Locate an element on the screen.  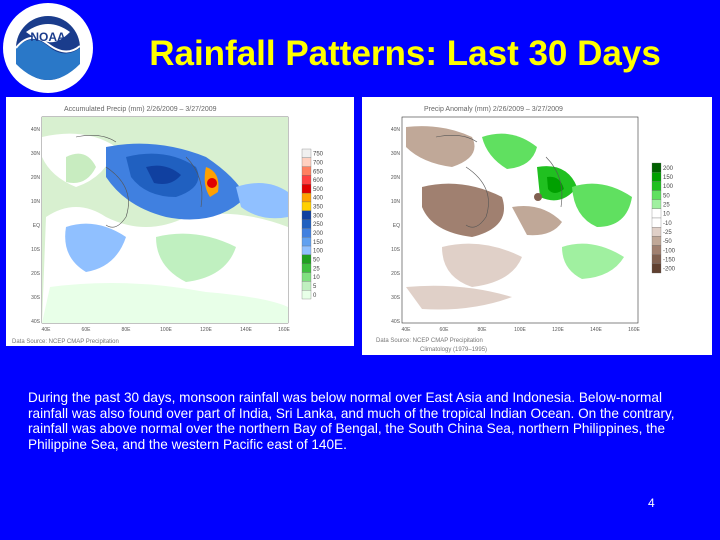
noaa-logo: NOAA is located at coordinates (48, 48).